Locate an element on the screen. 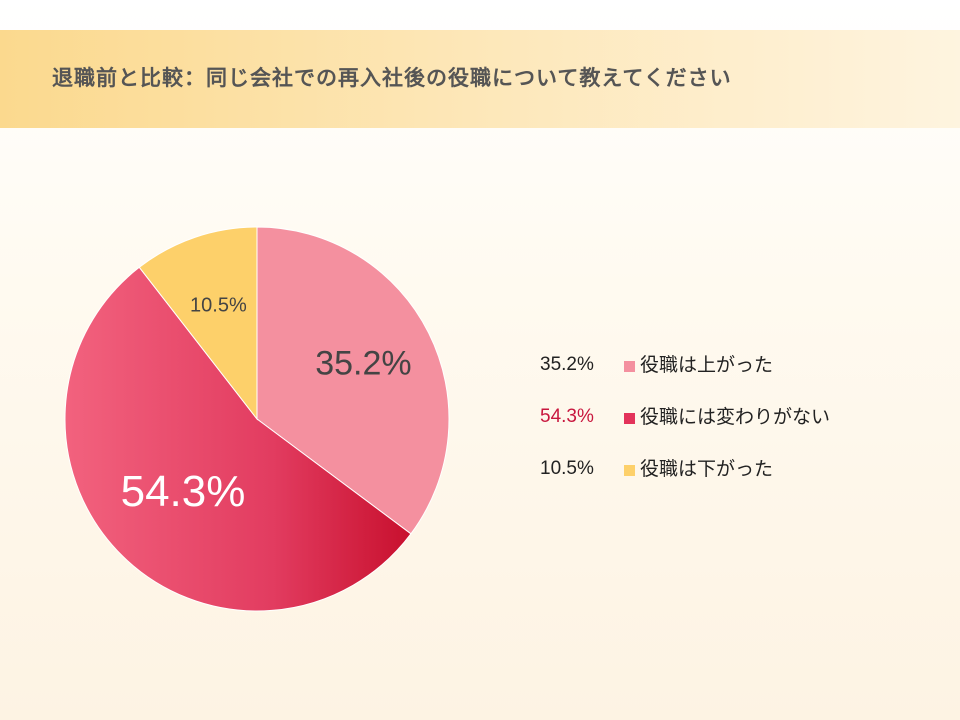  legend-label-2: 役職には変わりがない is located at coordinates (735, 417).